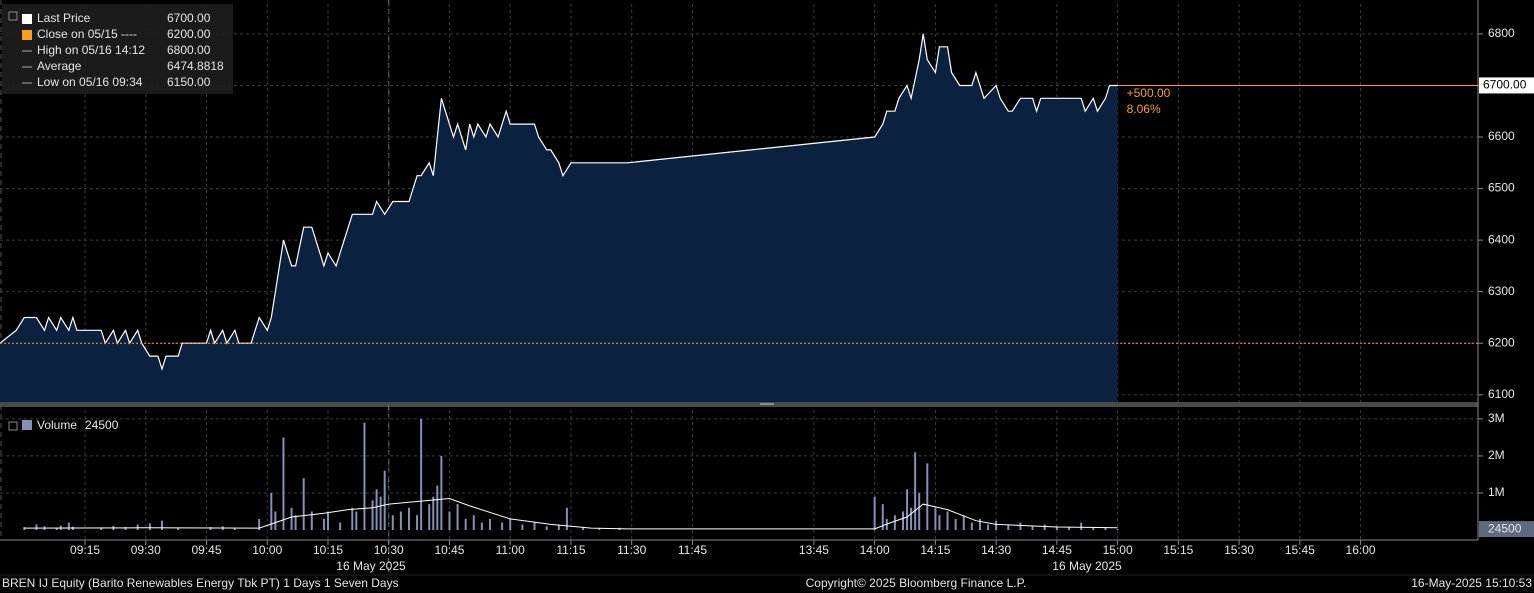 The height and width of the screenshot is (593, 1534). What do you see at coordinates (189, 50) in the screenshot?
I see `legend-value: 6800.00` at bounding box center [189, 50].